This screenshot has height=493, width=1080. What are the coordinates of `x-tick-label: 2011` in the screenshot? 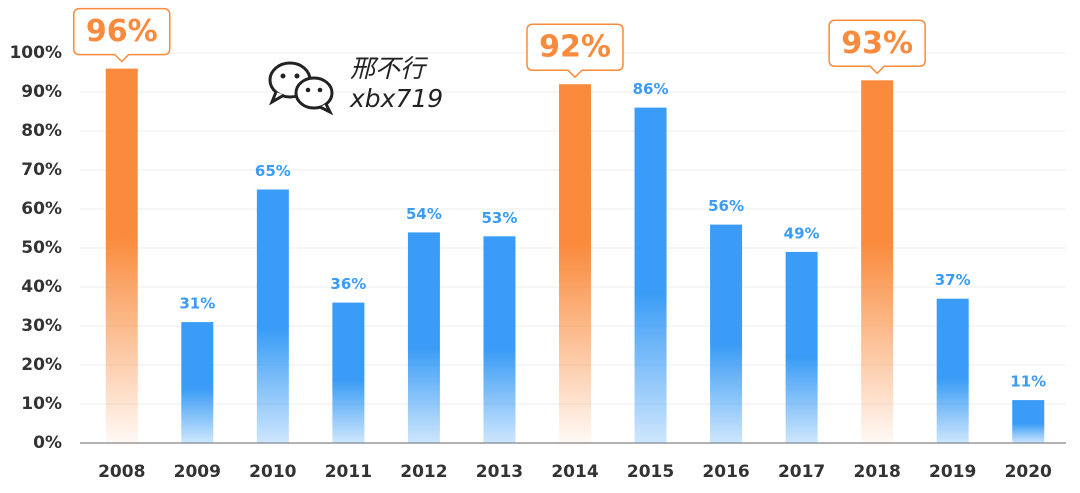 It's located at (348, 472).